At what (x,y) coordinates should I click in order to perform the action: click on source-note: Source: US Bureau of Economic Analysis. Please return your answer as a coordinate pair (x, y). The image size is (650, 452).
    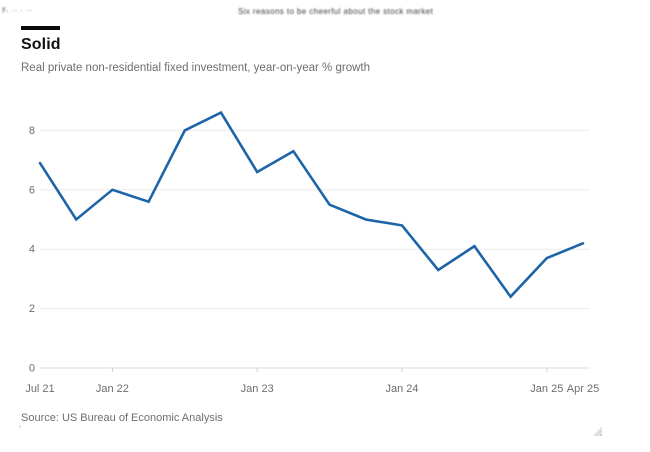
    Looking at the image, I should click on (122, 418).